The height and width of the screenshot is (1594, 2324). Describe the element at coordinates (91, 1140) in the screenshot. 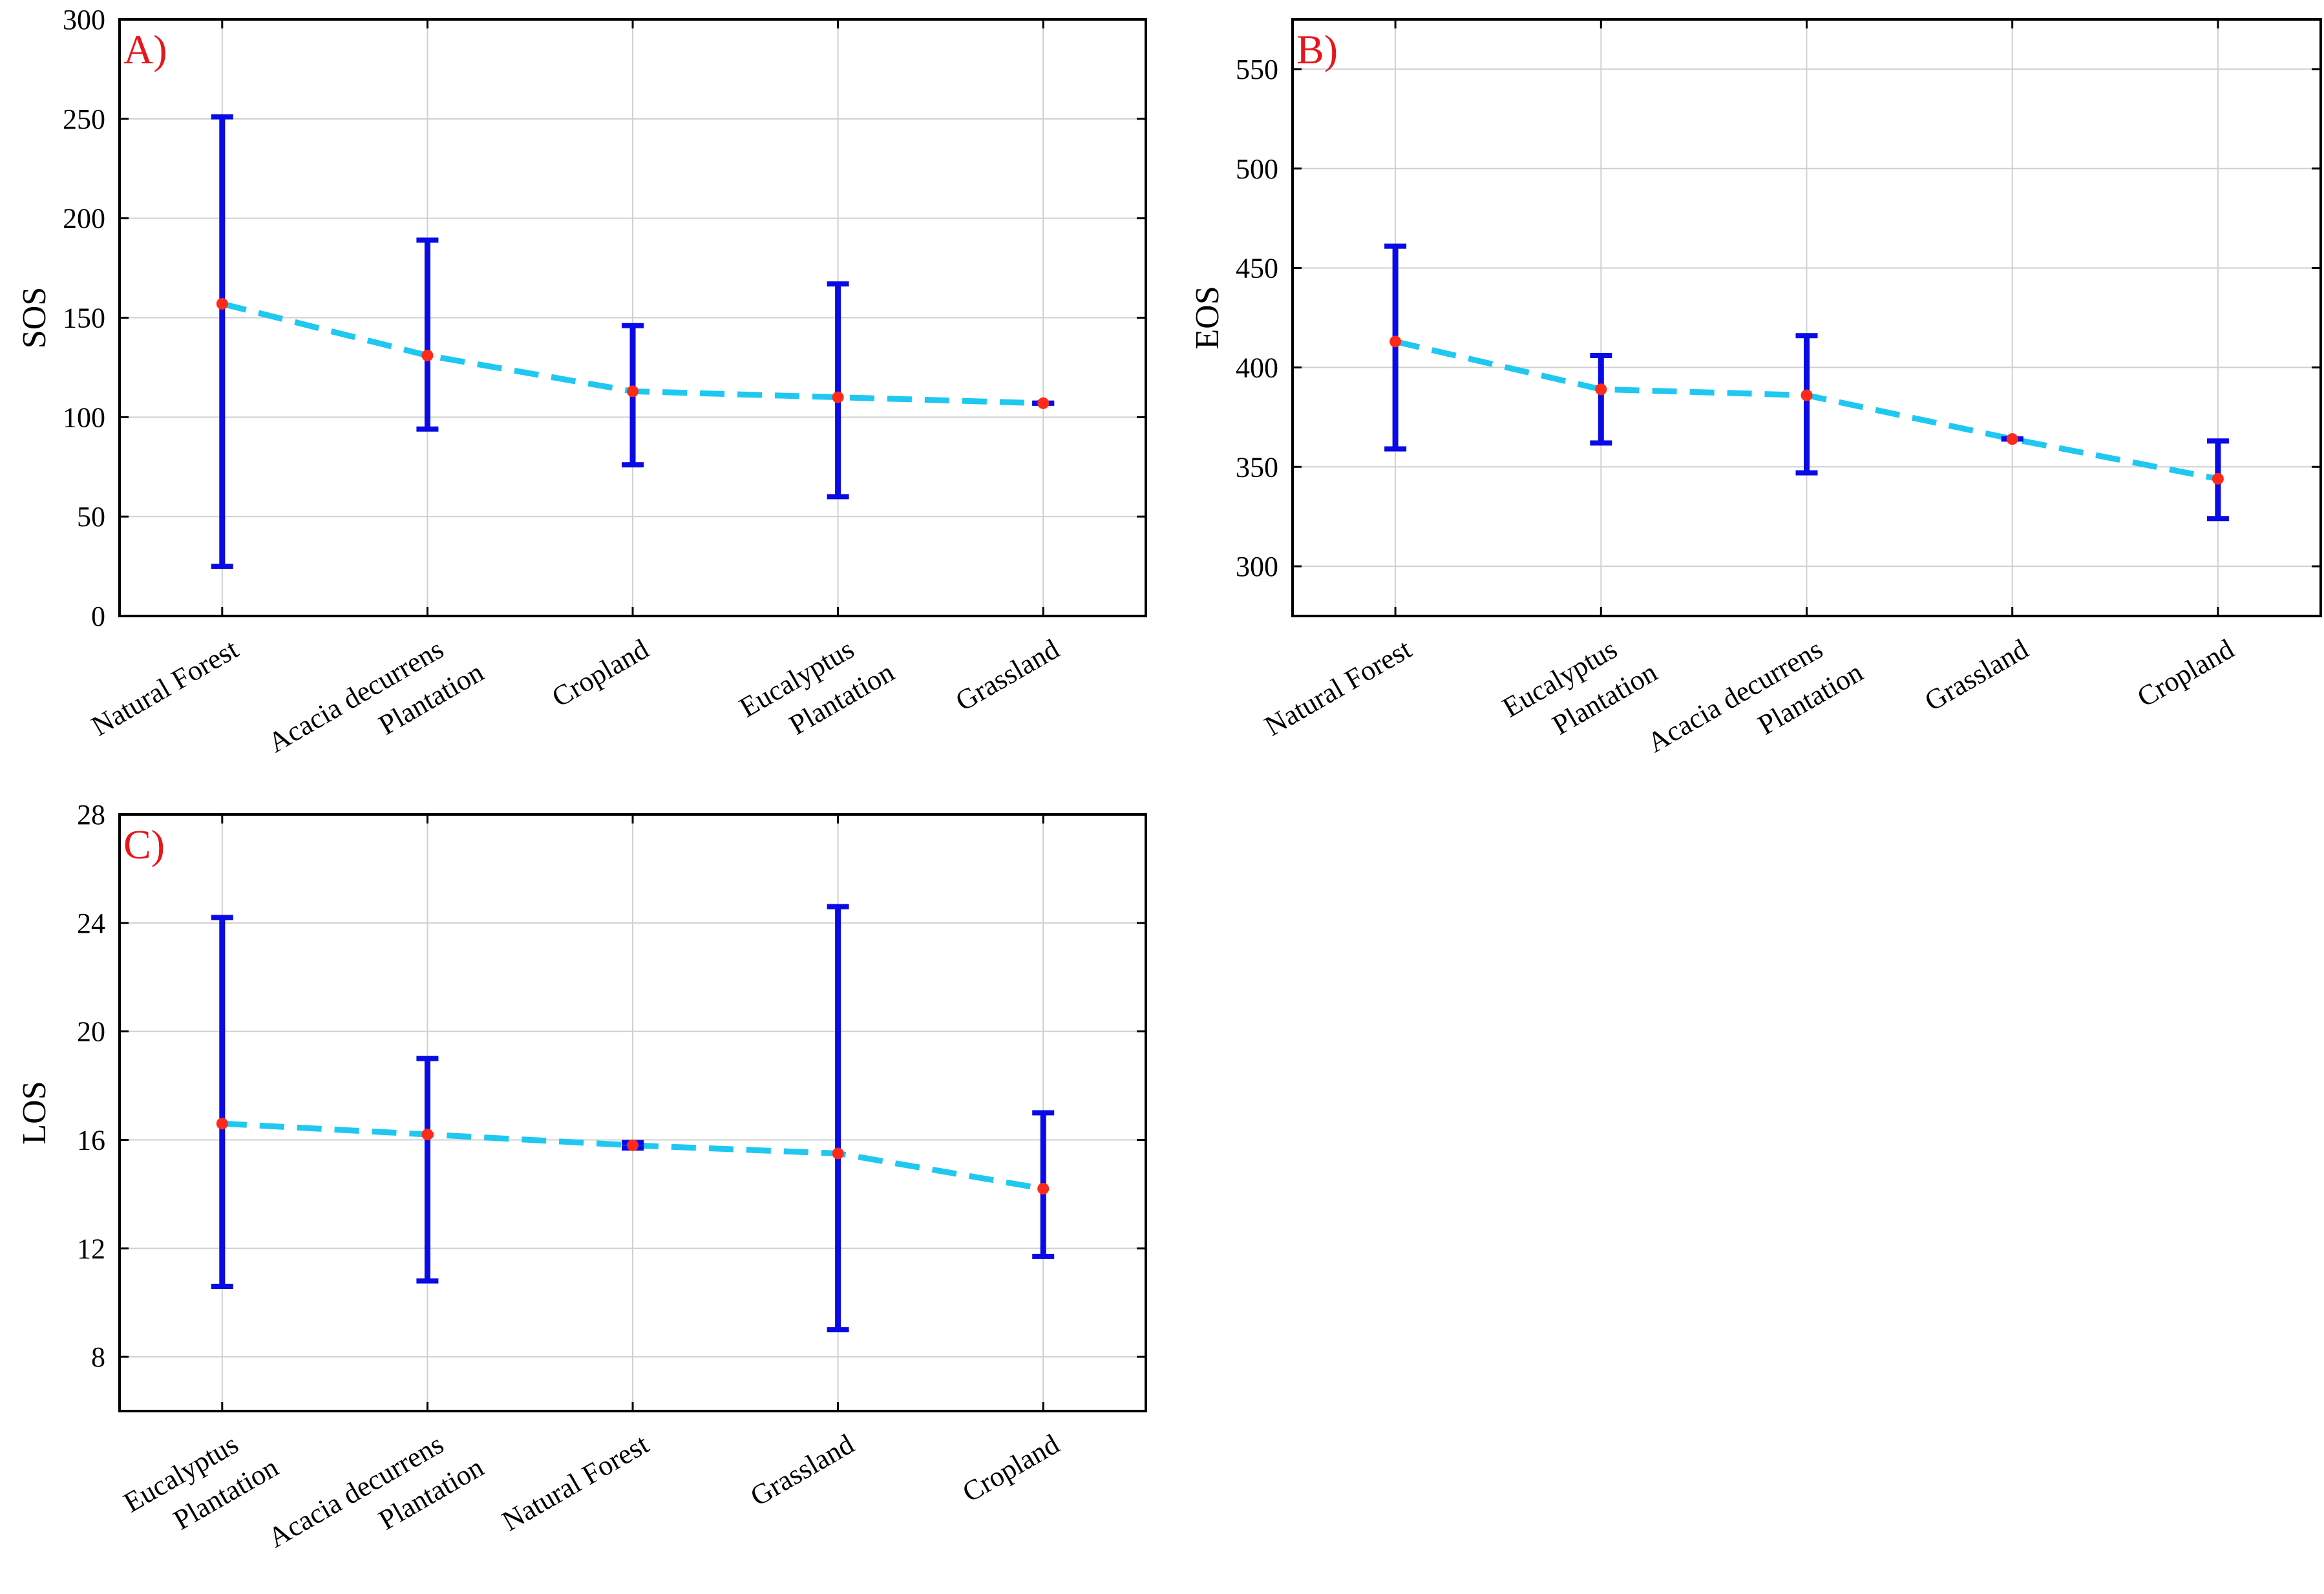

I see `y-tick-label: 16` at that location.